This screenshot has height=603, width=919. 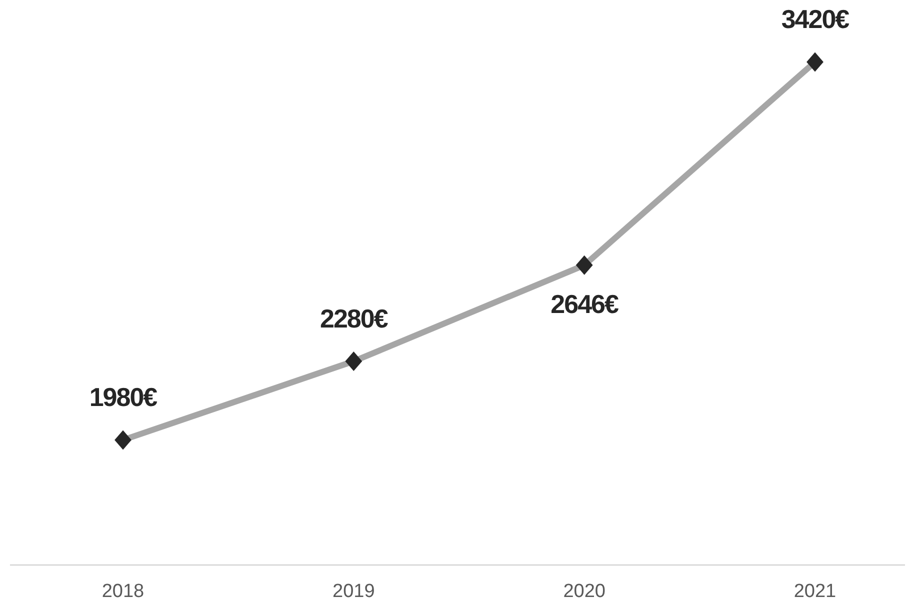 What do you see at coordinates (815, 19) in the screenshot?
I see `data-label: 3420€` at bounding box center [815, 19].